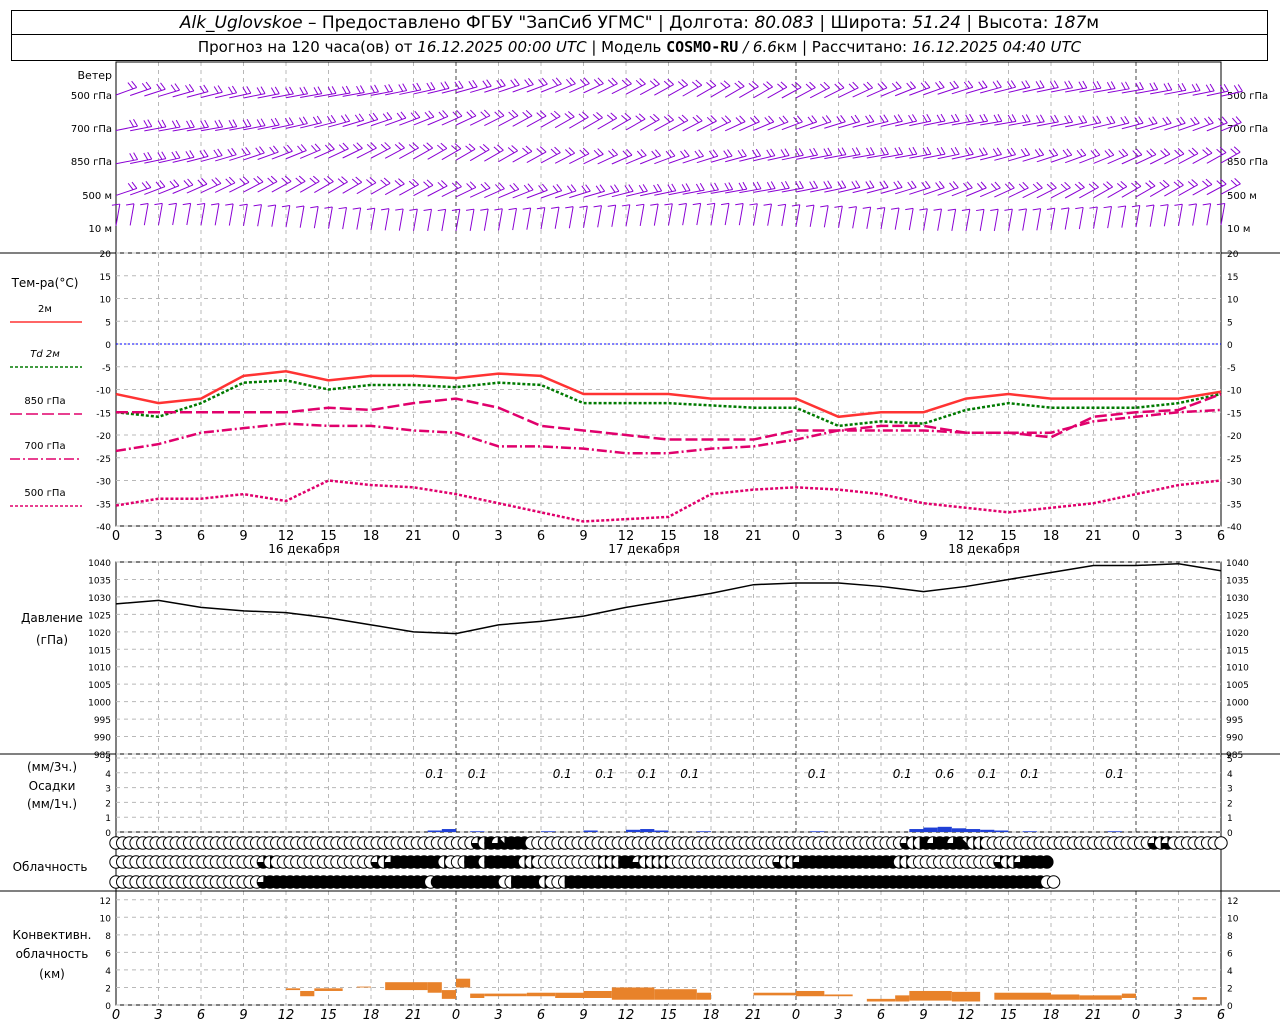  I want to click on precip-3h-label: 0.1, so click(817, 774).